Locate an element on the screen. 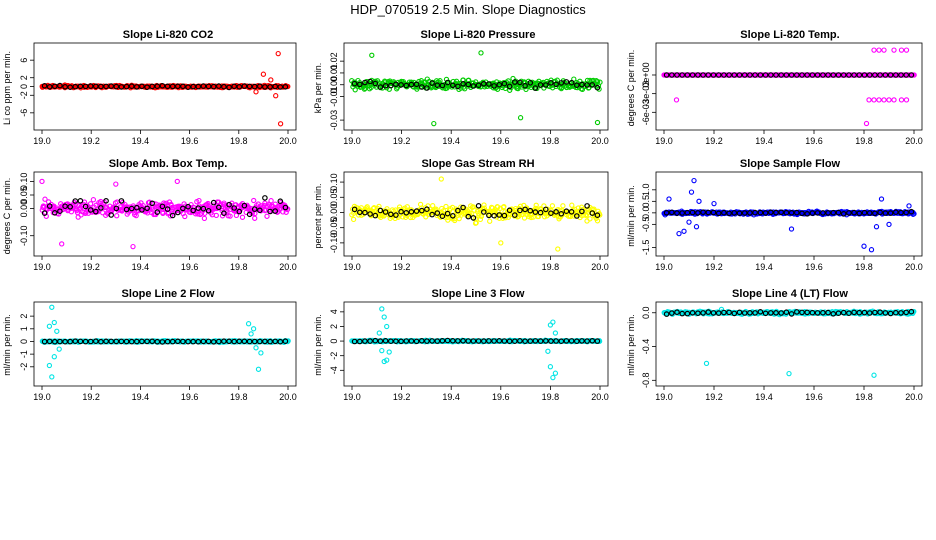  x-tick-label: 19.4 is located at coordinates (451, 267).